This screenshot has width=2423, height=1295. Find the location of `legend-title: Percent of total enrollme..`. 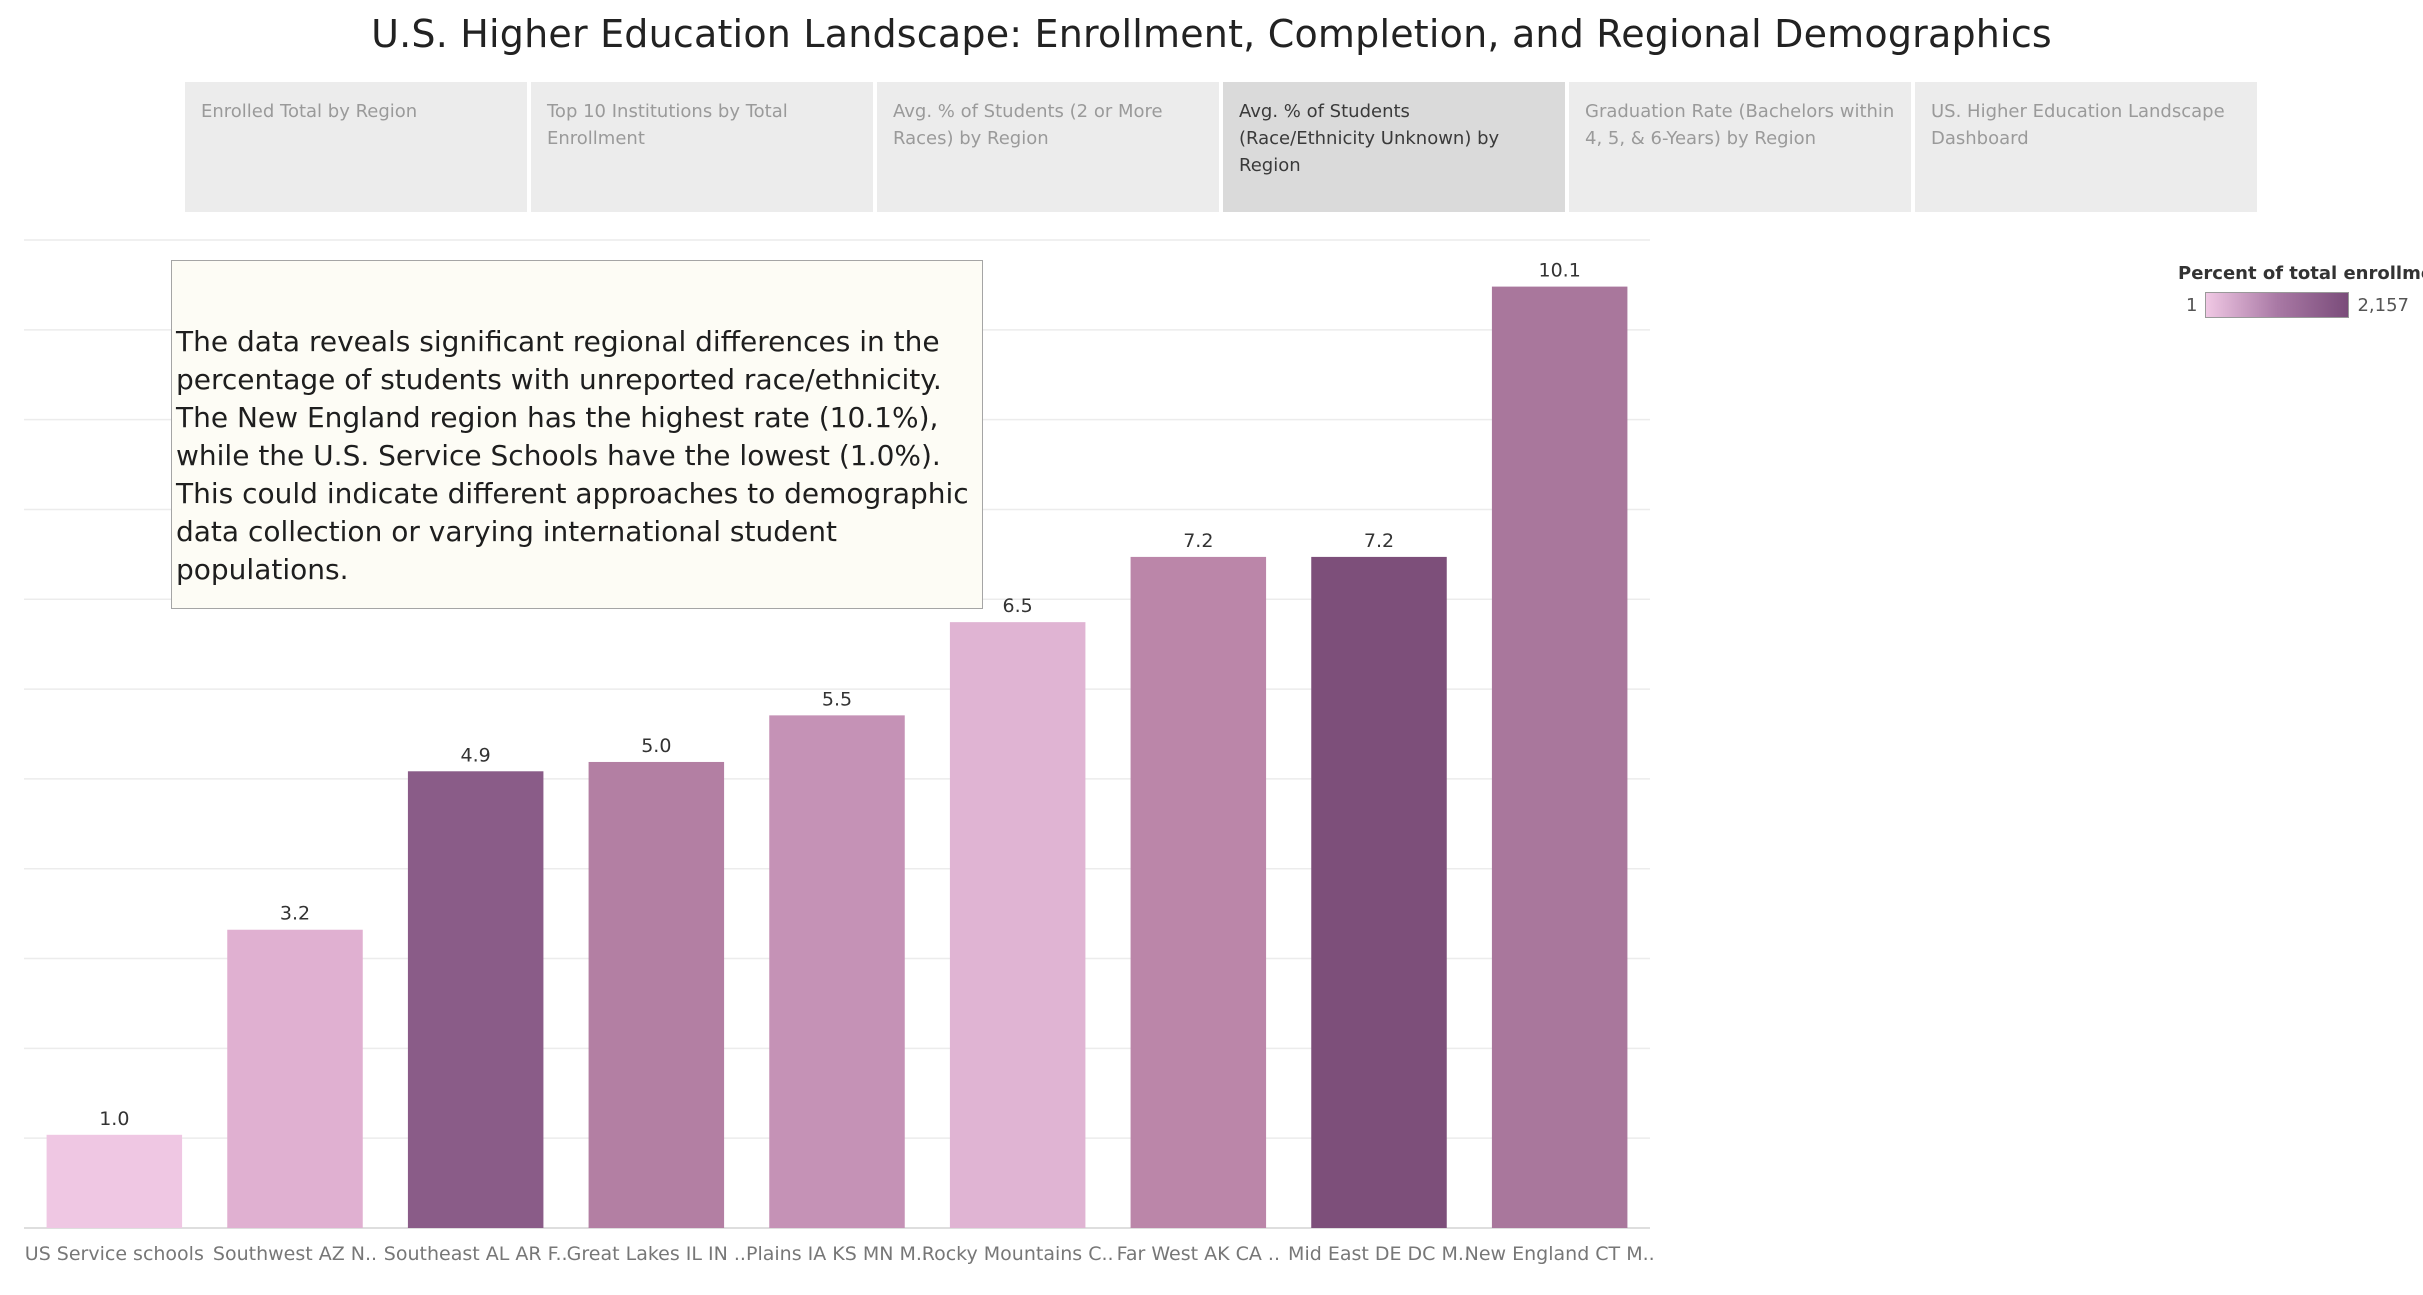

legend-title: Percent of total enrollme.. is located at coordinates (2300, 273).